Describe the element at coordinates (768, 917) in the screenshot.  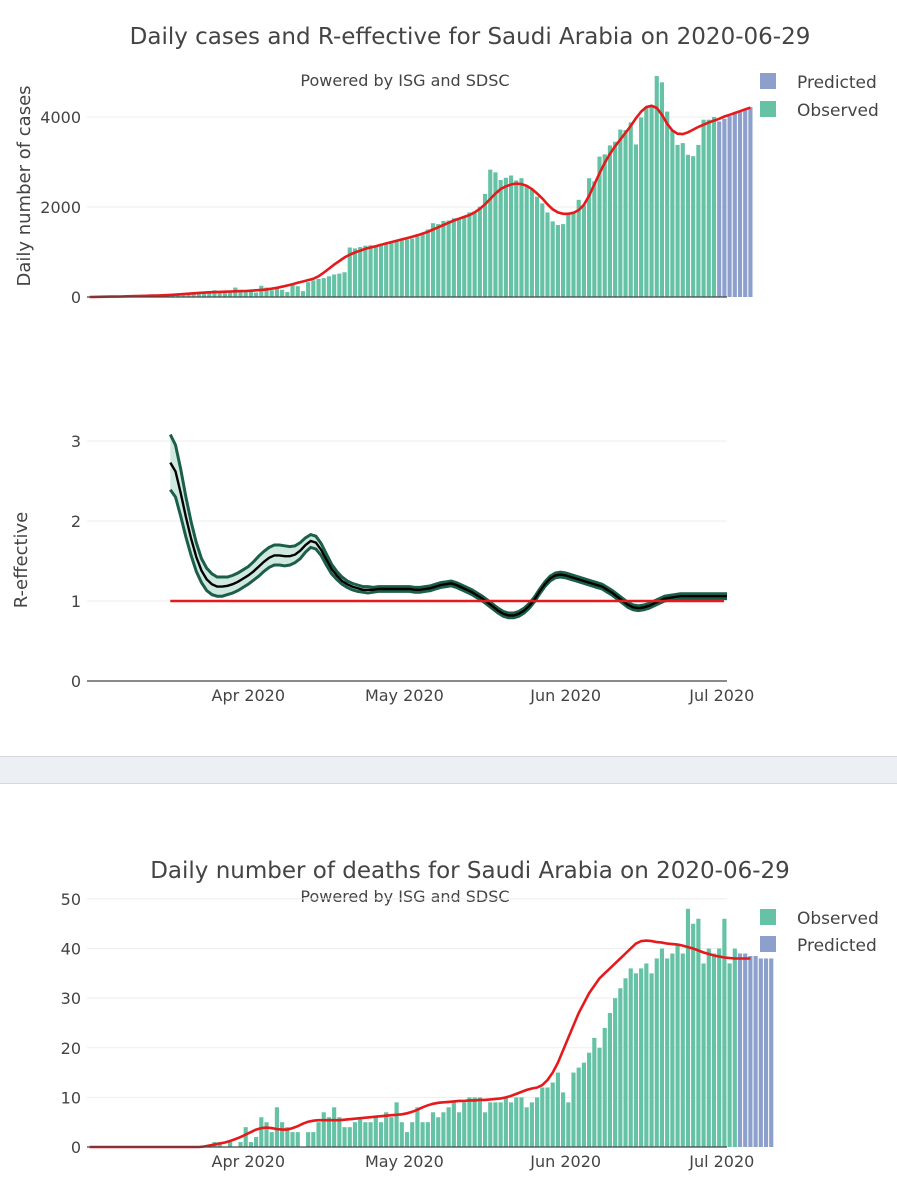
I see `legend-observed-swatch` at that location.